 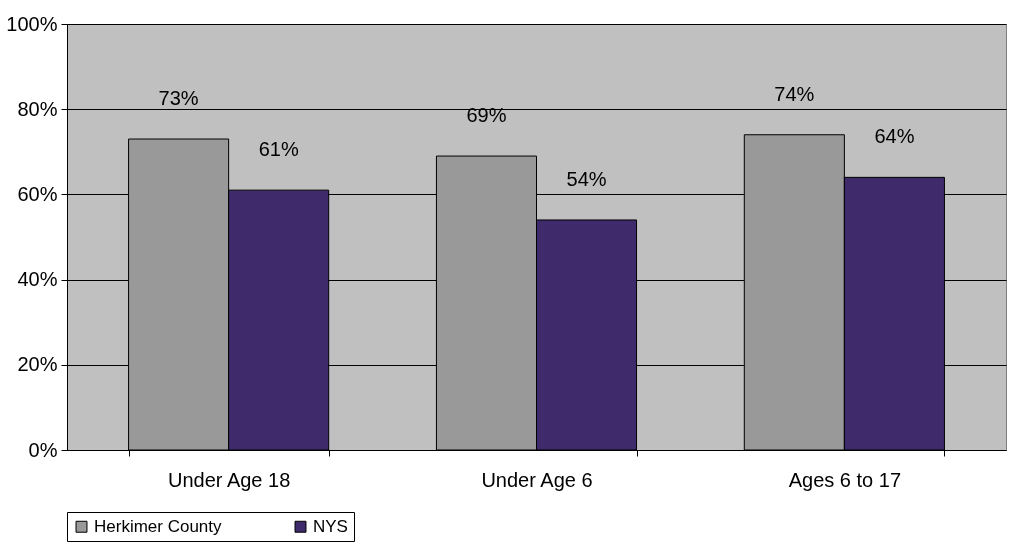 What do you see at coordinates (37, 364) in the screenshot?
I see `y-tick-label: 20%` at bounding box center [37, 364].